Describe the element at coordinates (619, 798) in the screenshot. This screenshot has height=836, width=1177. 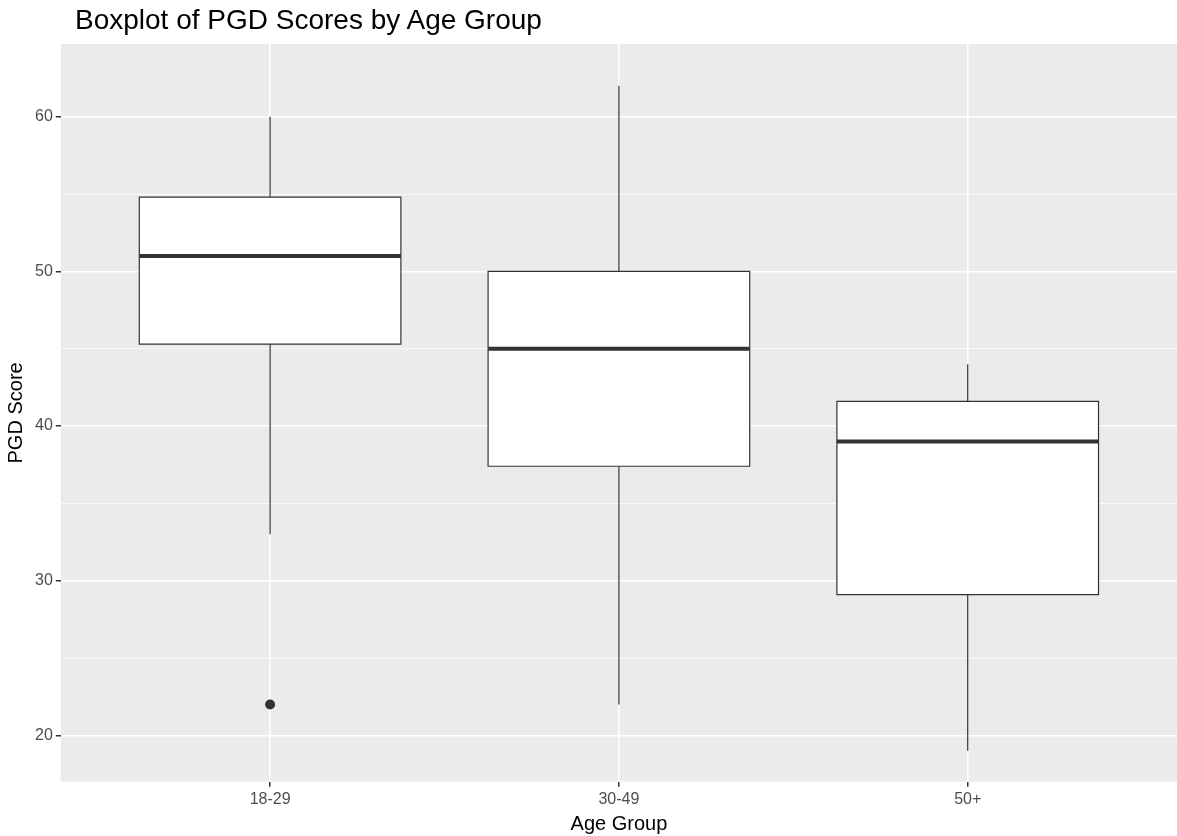
I see `x-tick-label: 30-49` at that location.